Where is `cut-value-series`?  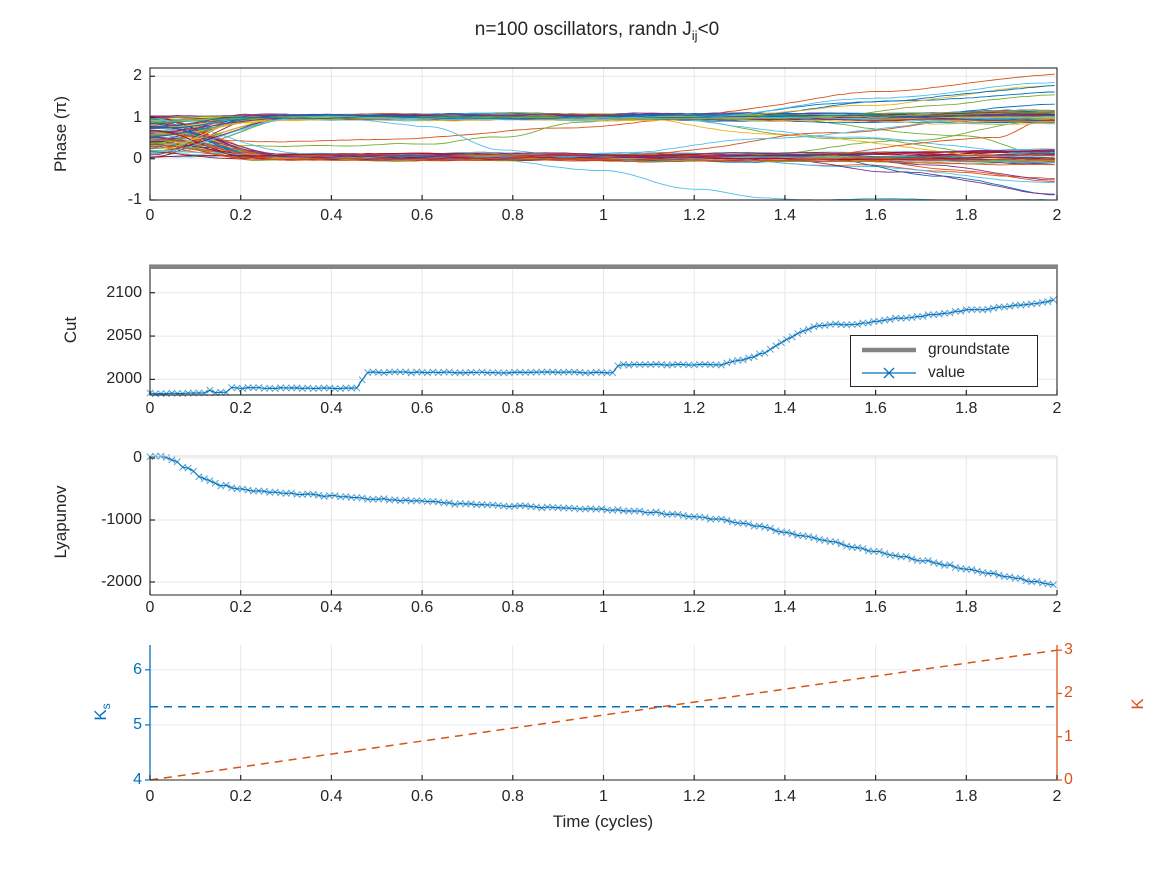
cut-value-series is located at coordinates (601, 347).